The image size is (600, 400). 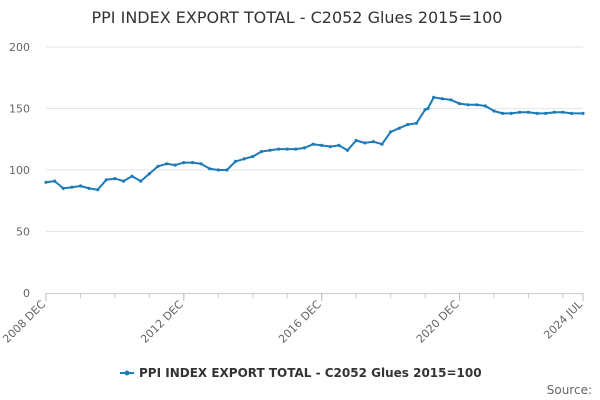 I want to click on y-tick-label: 150, so click(x=19, y=109).